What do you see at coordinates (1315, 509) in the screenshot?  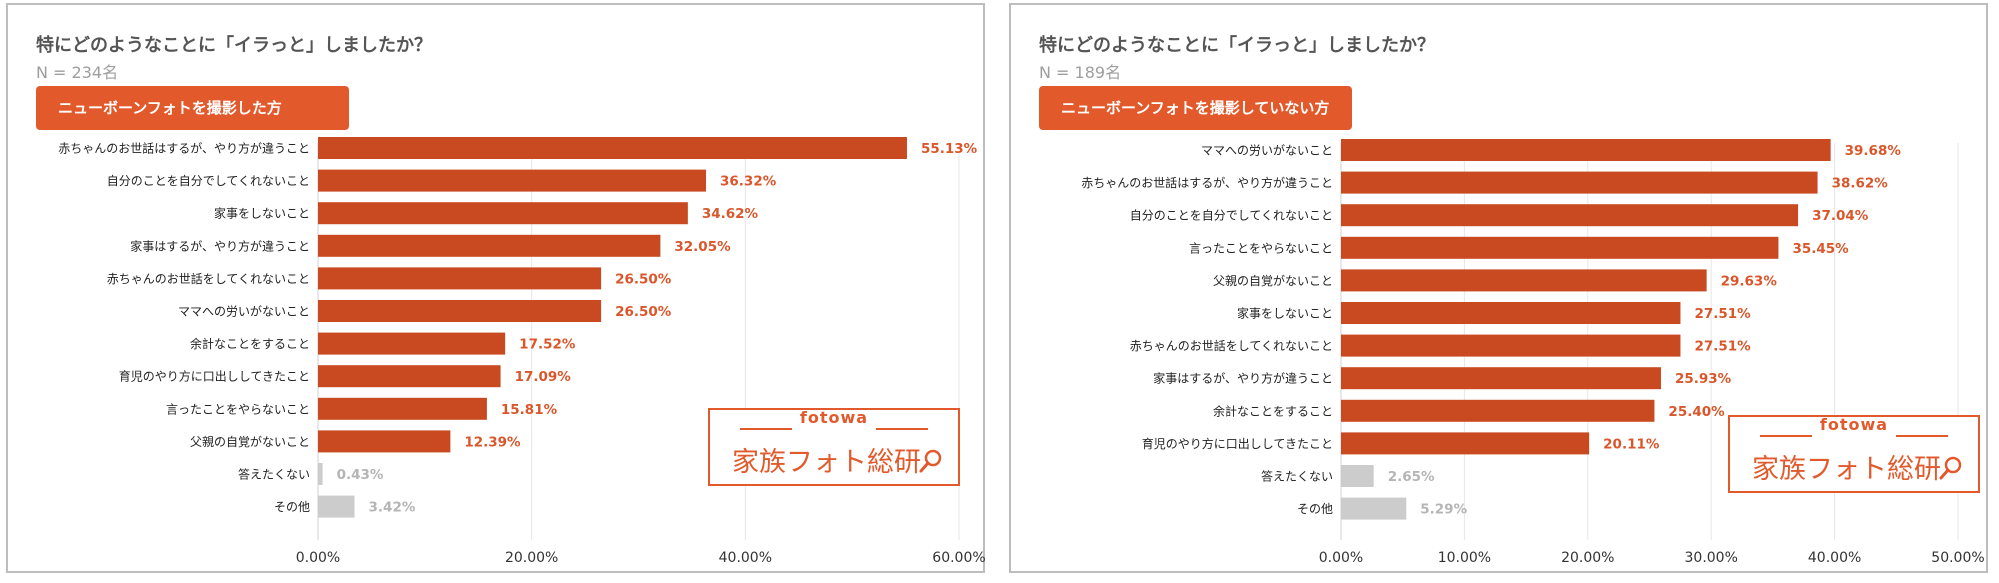 I see `category-label: その他` at bounding box center [1315, 509].